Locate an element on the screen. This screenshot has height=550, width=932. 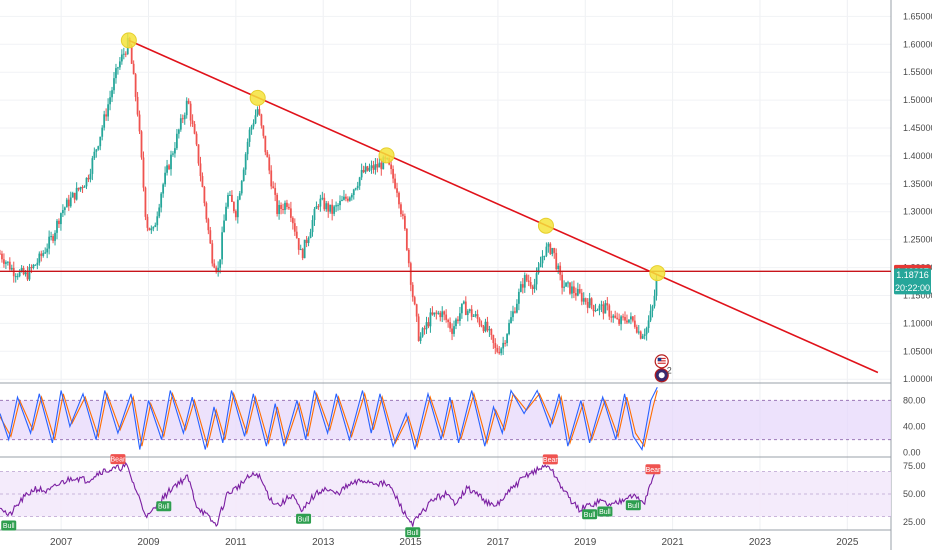
calendar-event-icon: 2 is located at coordinates (663, 374).